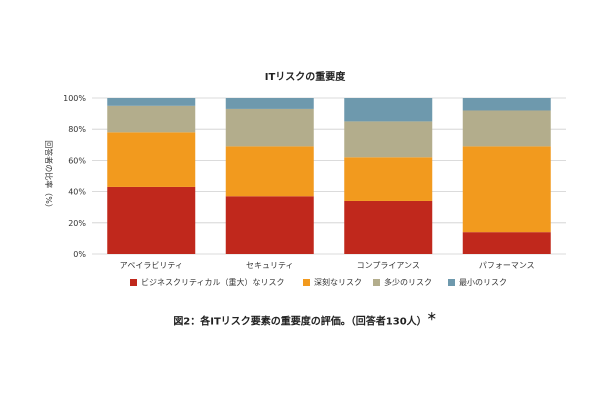  Describe the element at coordinates (79, 254) in the screenshot. I see `y-tick-label: 0%` at that location.